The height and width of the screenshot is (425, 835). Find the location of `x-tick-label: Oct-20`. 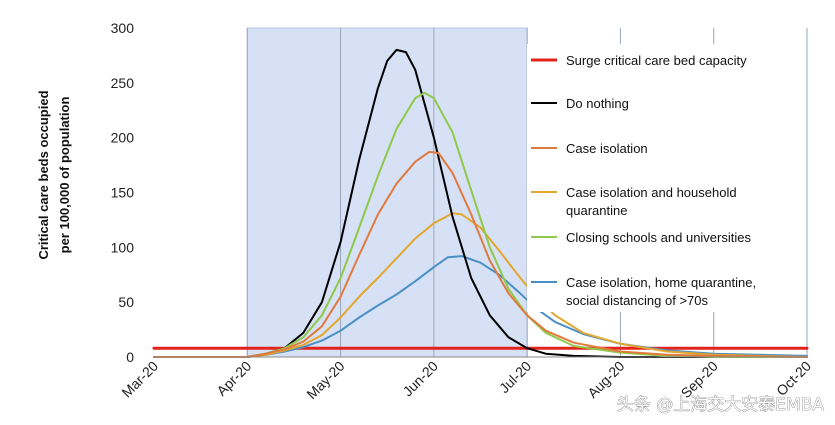

x-tick-label: Oct-20 is located at coordinates (793, 378).